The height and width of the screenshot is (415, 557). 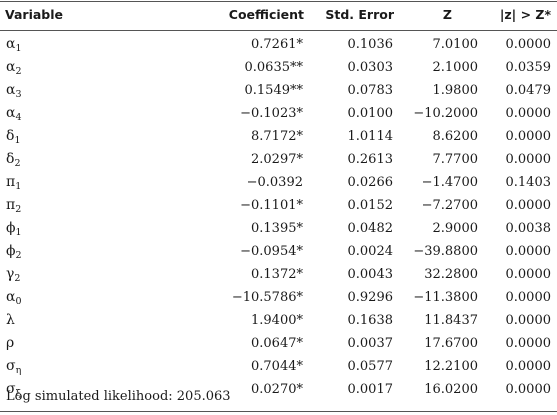 I want to click on std-error-cell: 0.0043, so click(x=370, y=274).